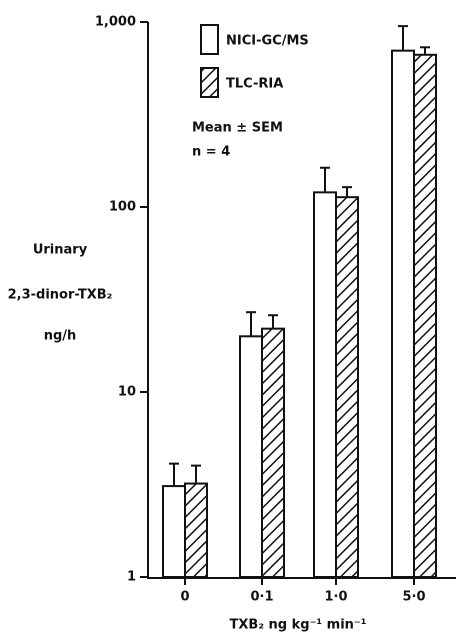 This screenshot has height=640, width=456. Describe the element at coordinates (184, 597) in the screenshot. I see `x-tick-label: 0` at that location.